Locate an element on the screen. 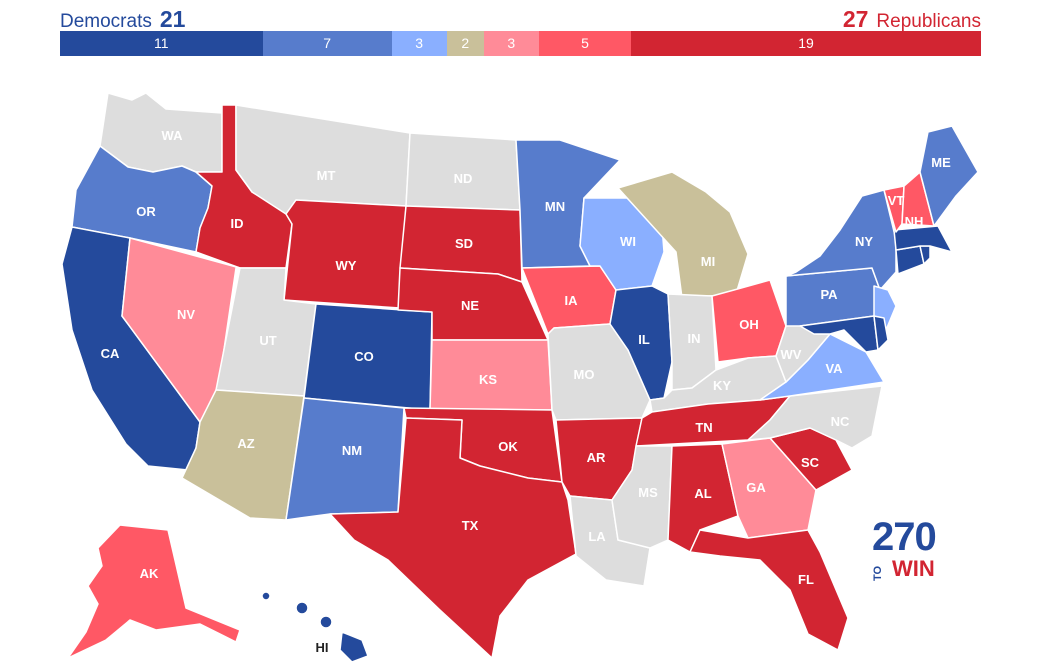 This screenshot has width=1050, height=670. label-mn: MN is located at coordinates (555, 206).